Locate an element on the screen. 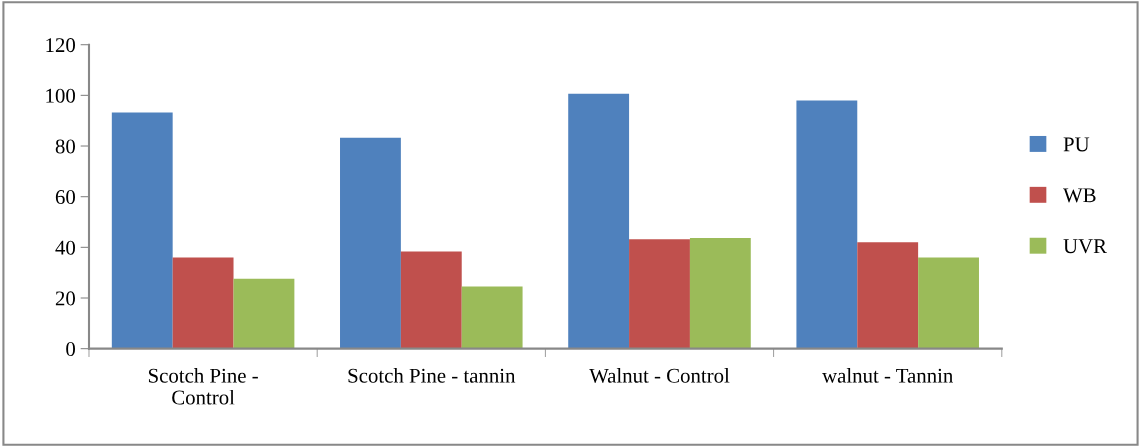 The image size is (1141, 447). legend-label: UVR is located at coordinates (1085, 246).